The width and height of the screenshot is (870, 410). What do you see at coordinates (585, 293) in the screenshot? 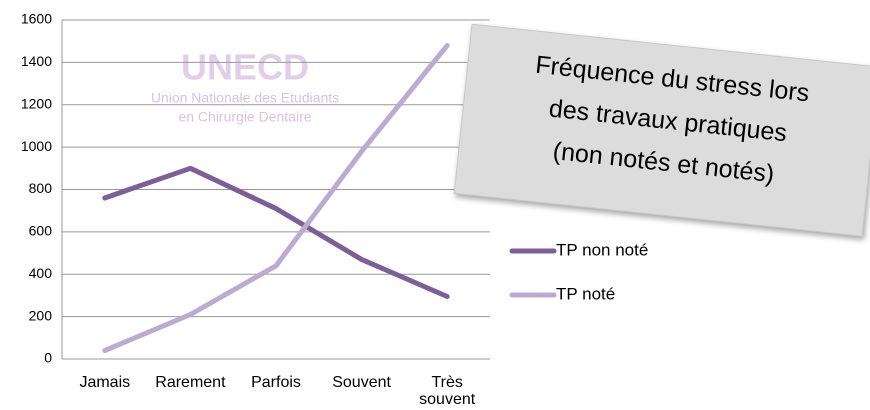
I see `legend-label: TP noté` at bounding box center [585, 293].